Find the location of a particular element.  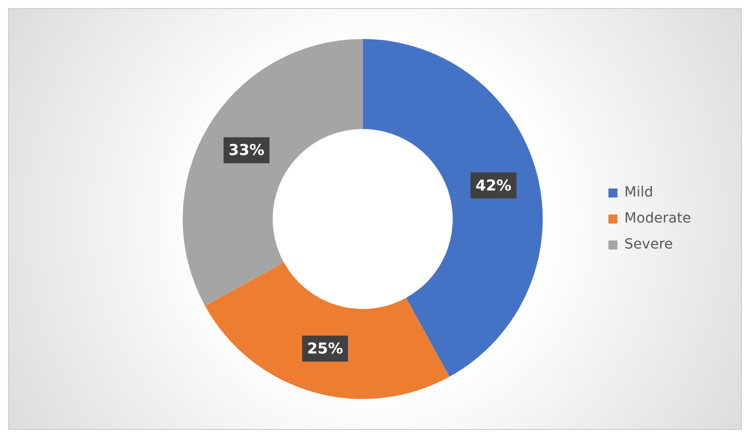

legend-label: Severe is located at coordinates (648, 244).